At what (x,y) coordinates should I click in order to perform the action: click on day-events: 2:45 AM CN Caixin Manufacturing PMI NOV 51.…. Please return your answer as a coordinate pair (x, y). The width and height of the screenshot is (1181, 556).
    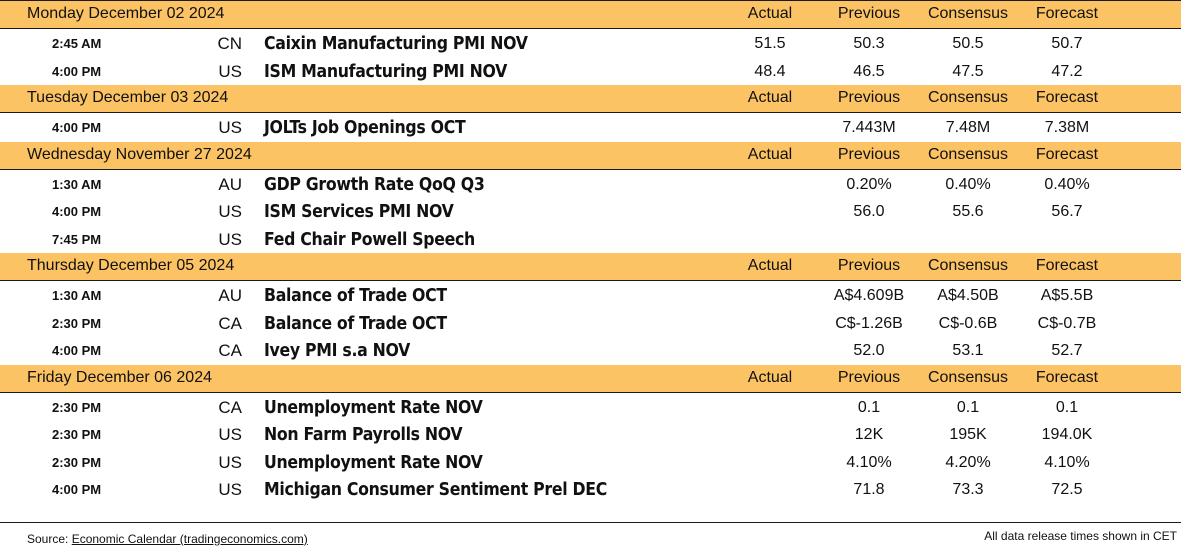
    Looking at the image, I should click on (590, 57).